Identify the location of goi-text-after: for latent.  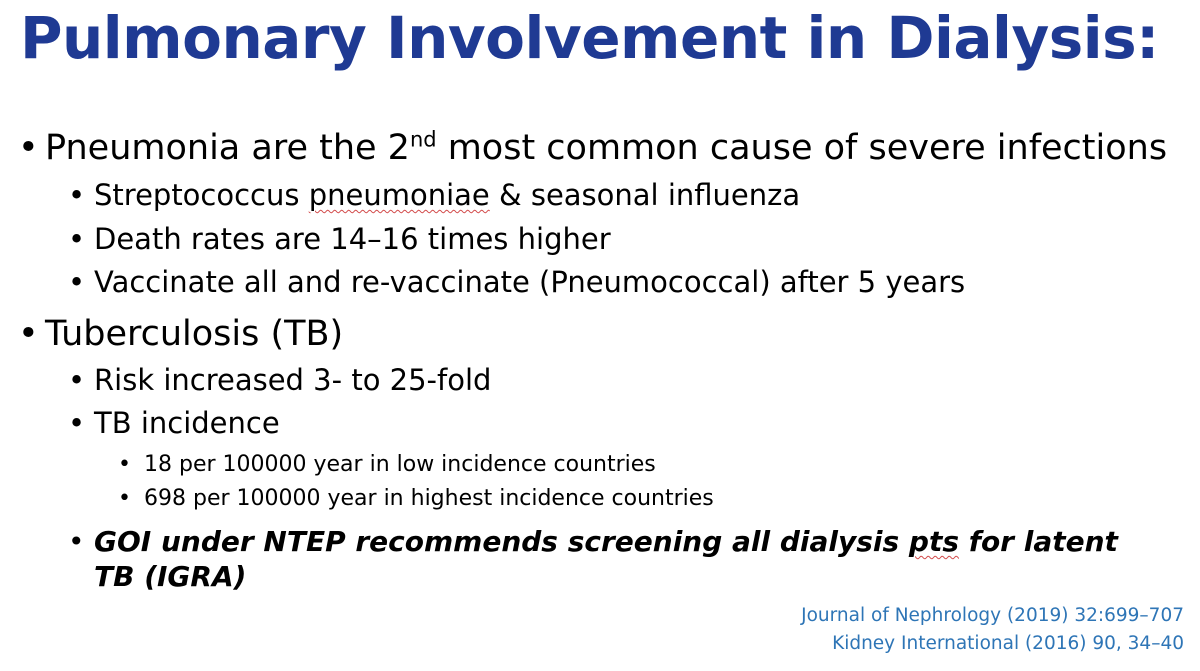
(1038, 541).